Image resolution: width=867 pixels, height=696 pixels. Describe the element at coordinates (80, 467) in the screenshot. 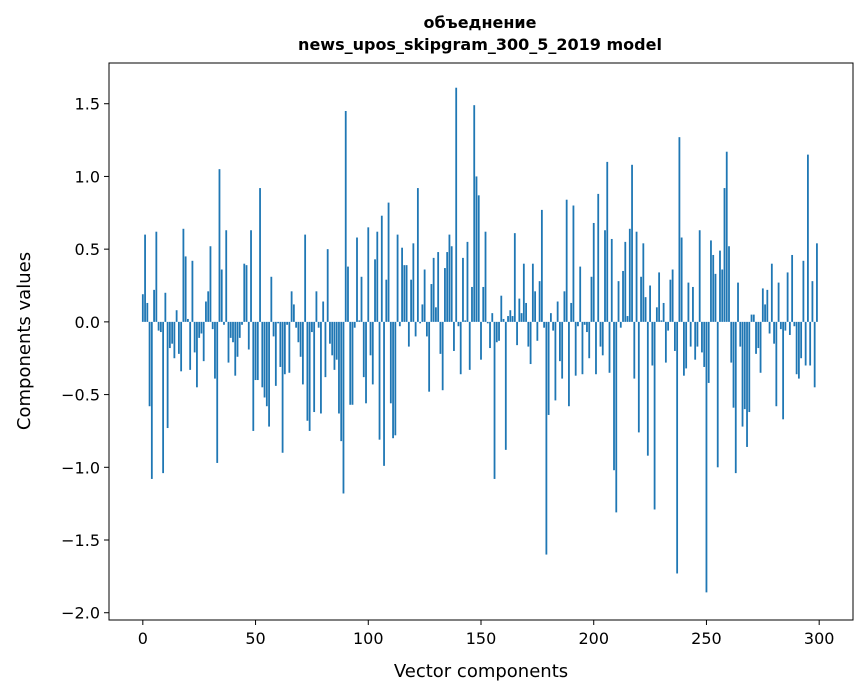

I see `y-tick-label: −1.0` at that location.